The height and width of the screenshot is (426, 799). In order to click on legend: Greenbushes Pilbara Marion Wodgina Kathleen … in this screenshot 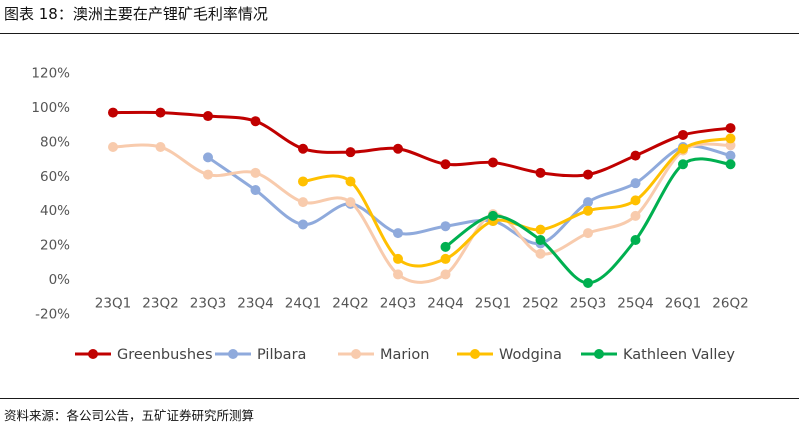, I will do `click(405, 355)`.